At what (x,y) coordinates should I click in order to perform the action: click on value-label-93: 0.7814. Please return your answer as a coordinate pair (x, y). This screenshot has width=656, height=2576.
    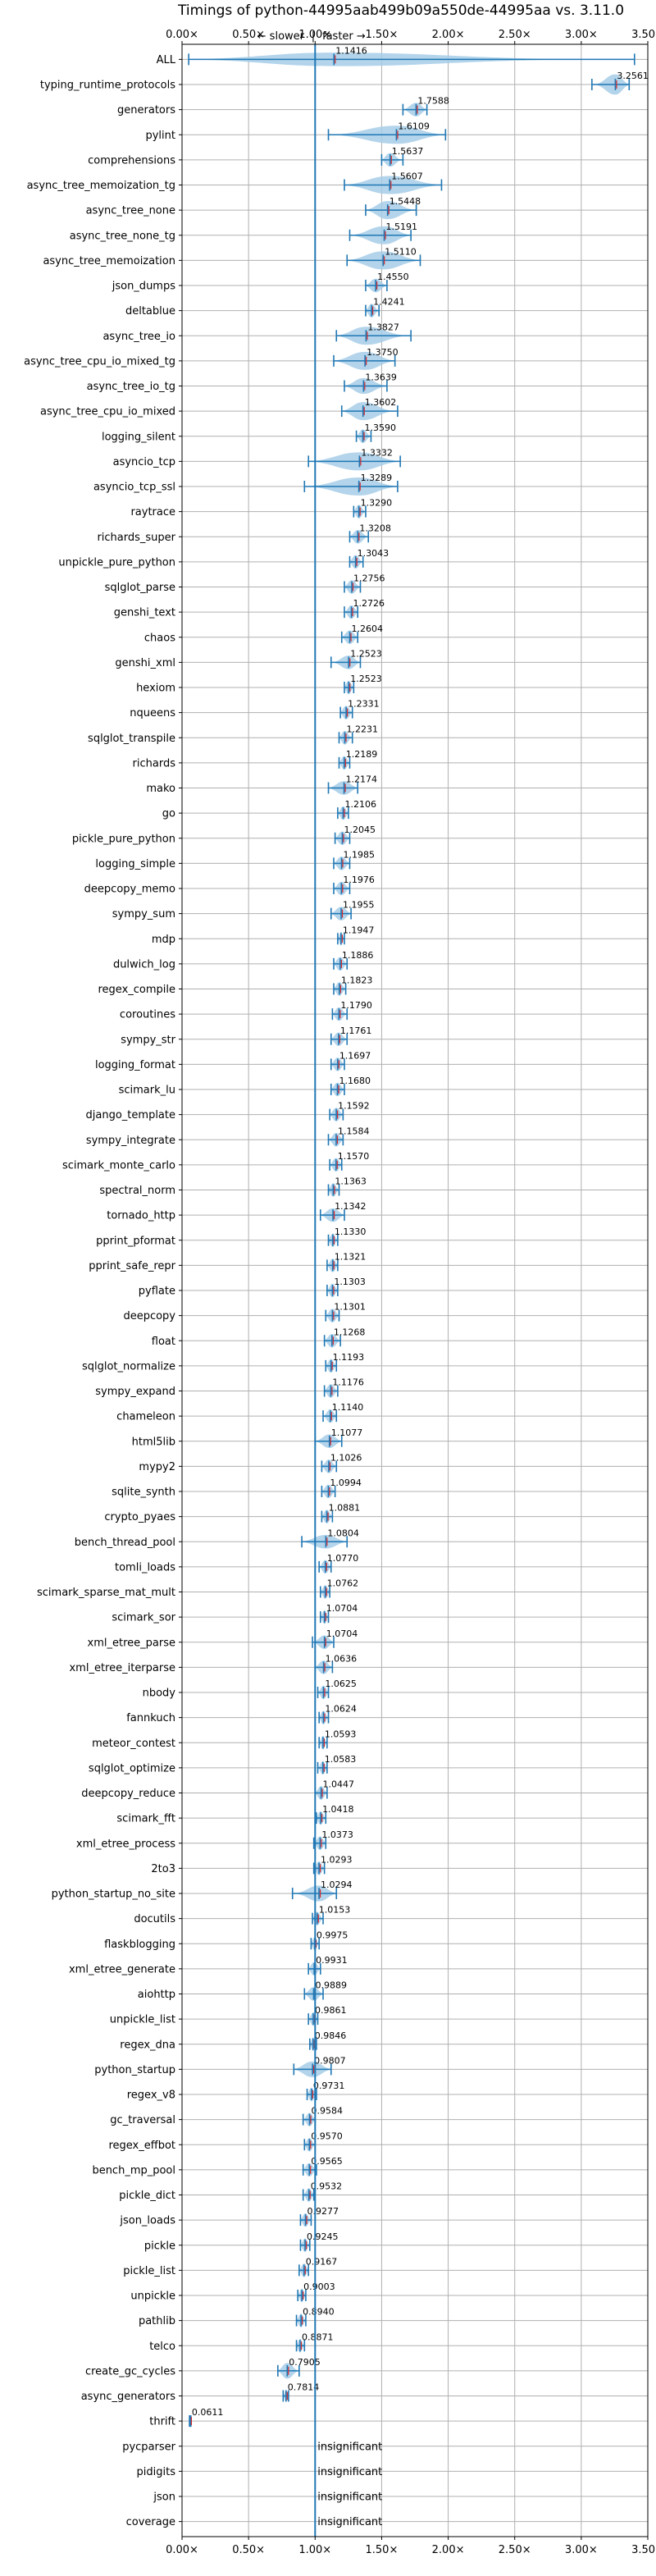
    Looking at the image, I should click on (304, 2388).